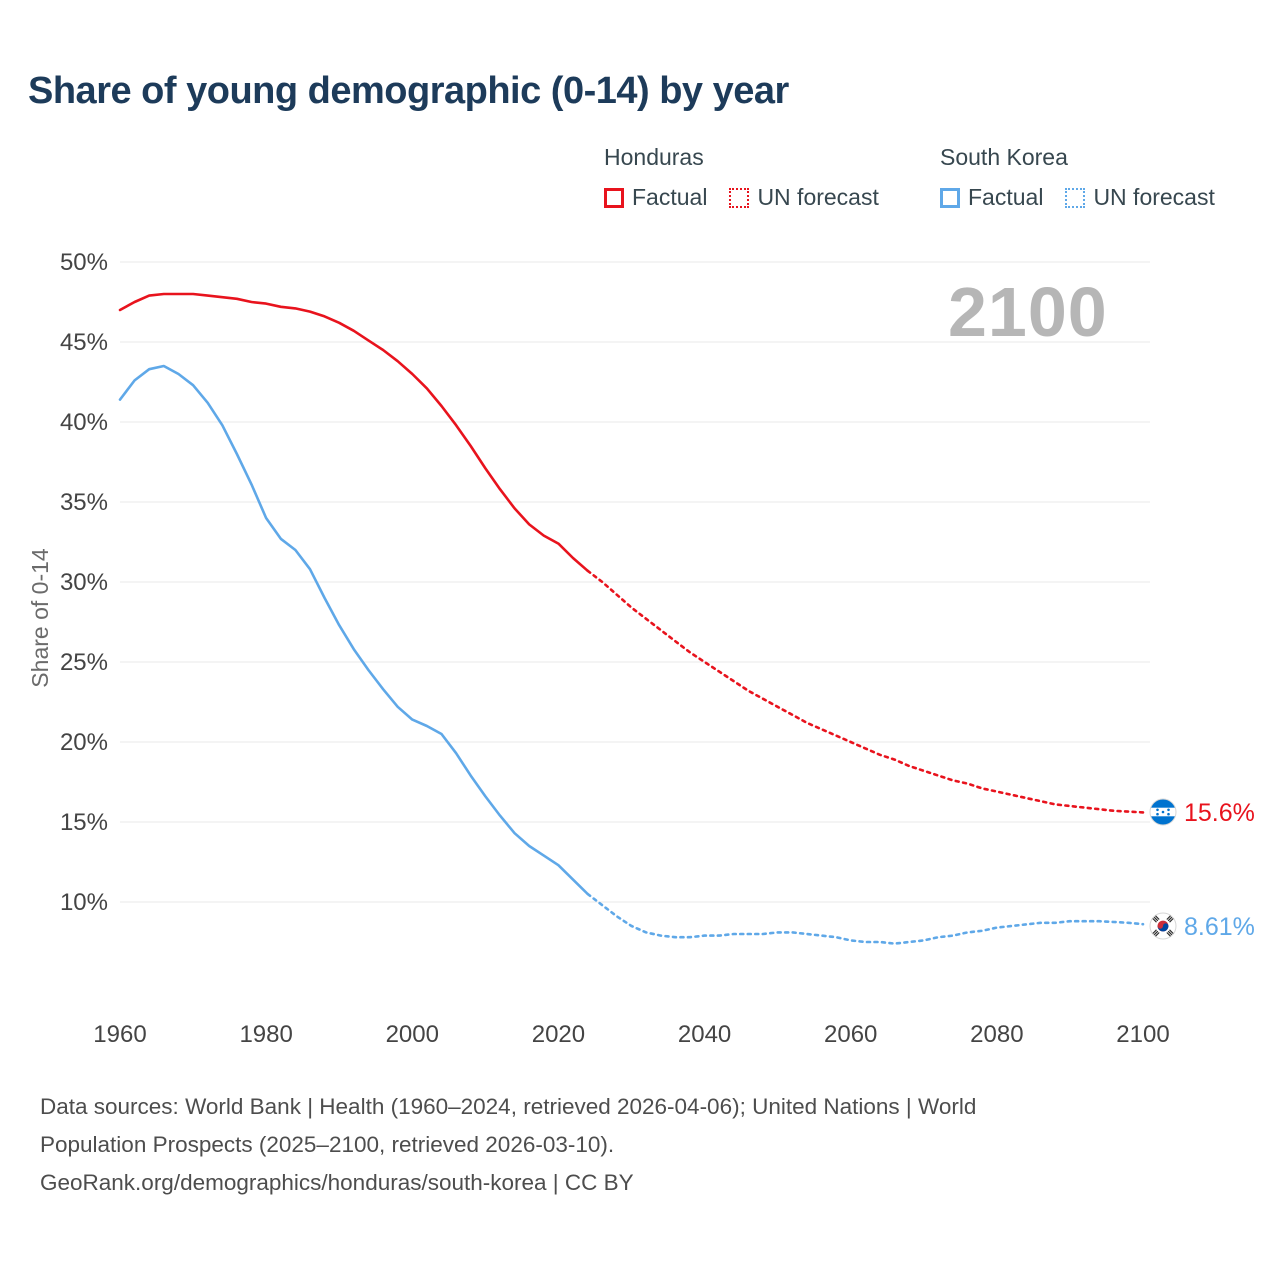 This screenshot has height=1280, width=1280. Describe the element at coordinates (1088, 177) in the screenshot. I see `legend-group-south-korea: South Korea Factual UN forecast` at that location.